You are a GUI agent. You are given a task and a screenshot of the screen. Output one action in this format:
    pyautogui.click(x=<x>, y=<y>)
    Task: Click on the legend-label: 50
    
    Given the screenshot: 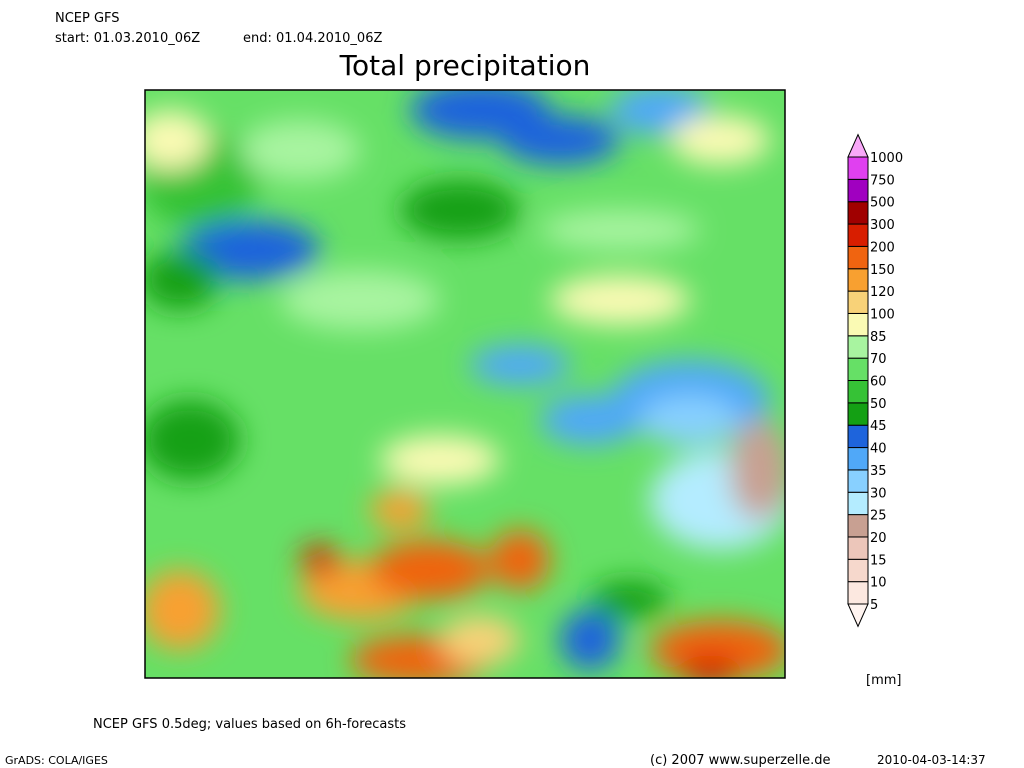 What is the action you would take?
    pyautogui.click(x=878, y=404)
    